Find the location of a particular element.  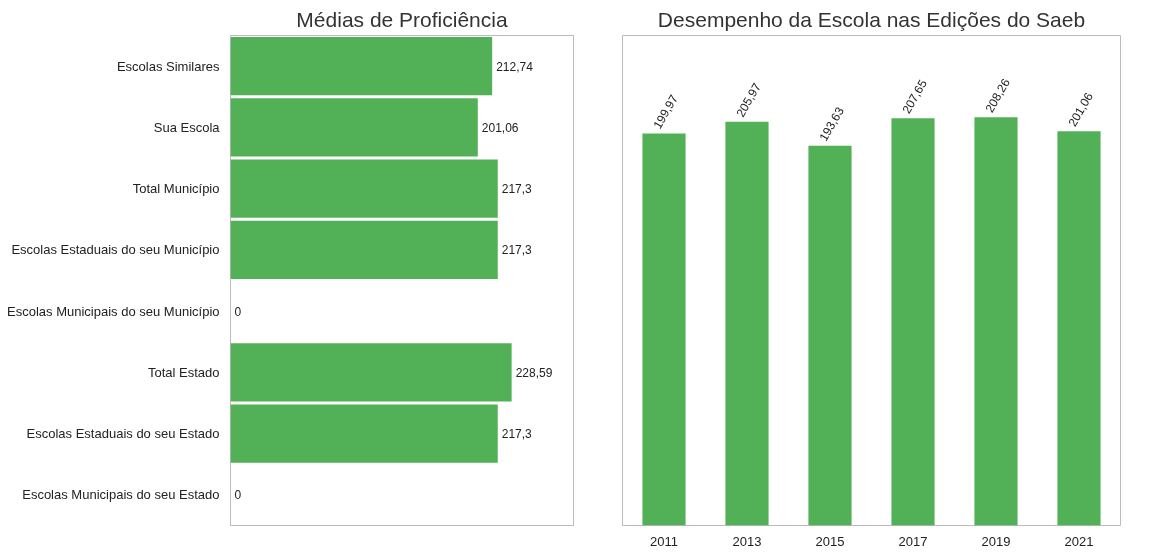

y-tick-label: Escolas Municipais do seu Município is located at coordinates (113, 311).